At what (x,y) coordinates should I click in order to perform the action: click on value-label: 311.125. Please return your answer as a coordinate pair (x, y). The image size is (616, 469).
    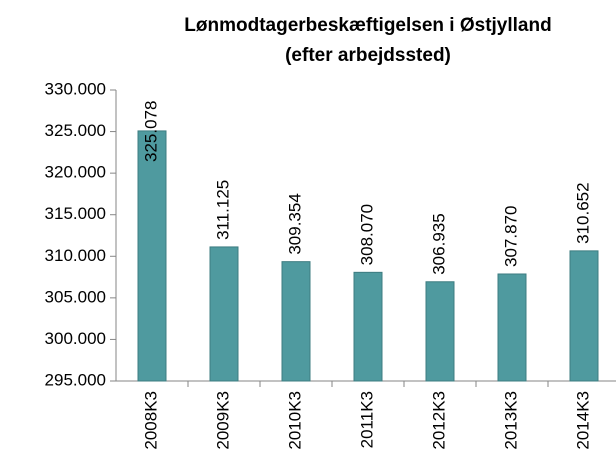
    Looking at the image, I should click on (222, 210).